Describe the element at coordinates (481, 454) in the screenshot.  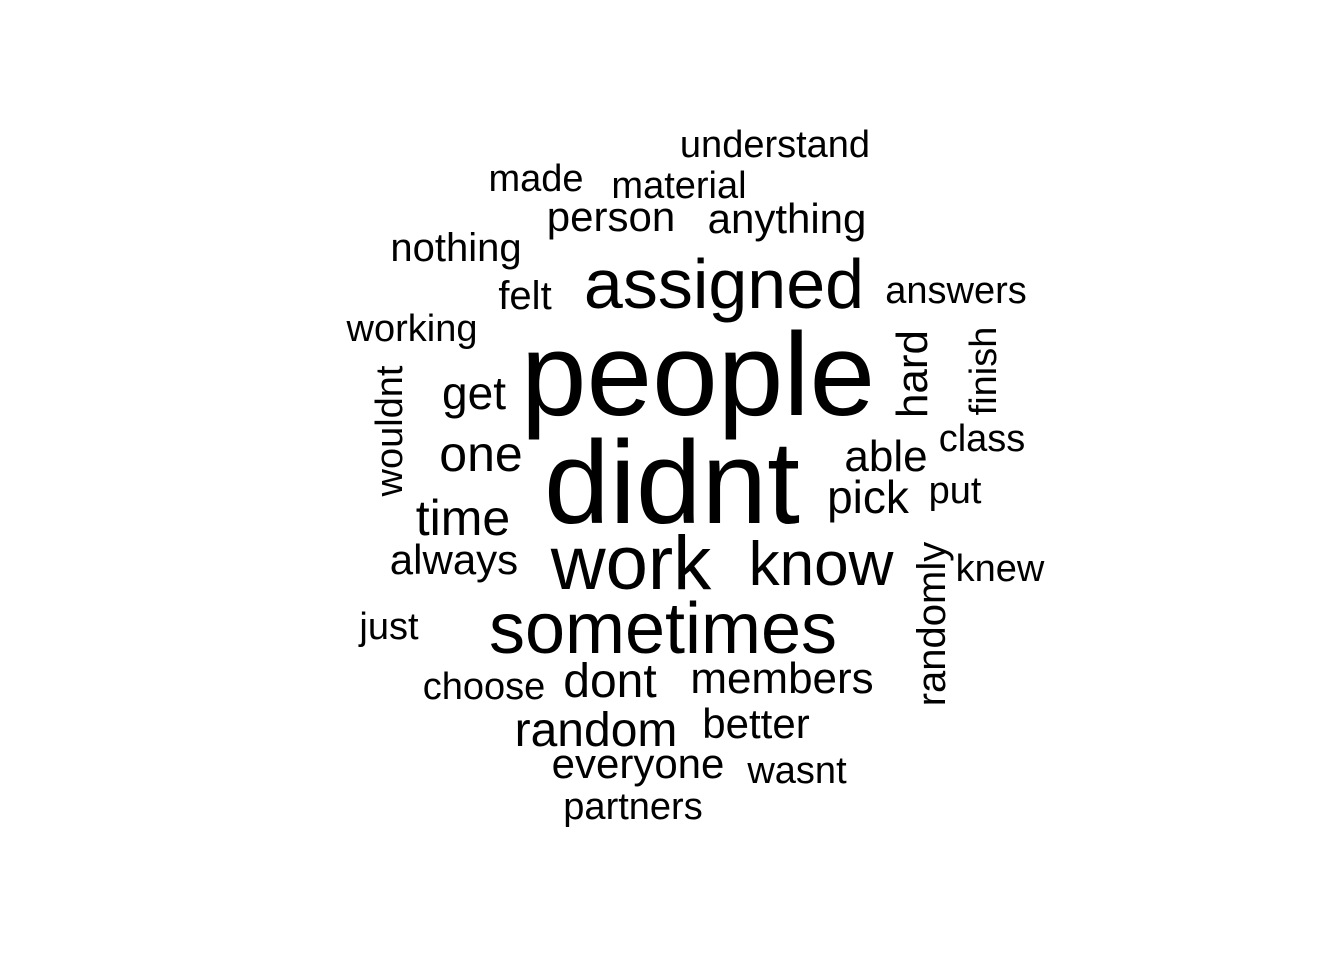
I see `word: one` at that location.